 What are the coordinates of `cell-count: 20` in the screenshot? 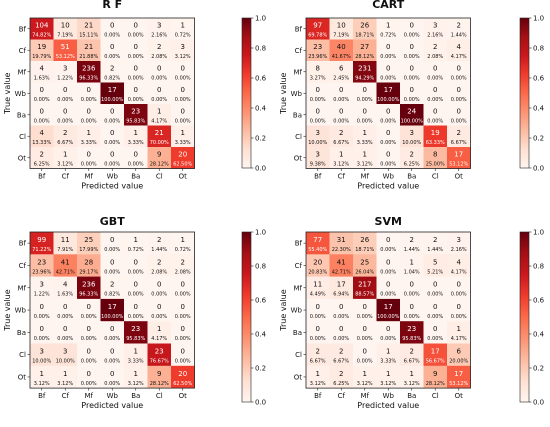 It's located at (317, 262).